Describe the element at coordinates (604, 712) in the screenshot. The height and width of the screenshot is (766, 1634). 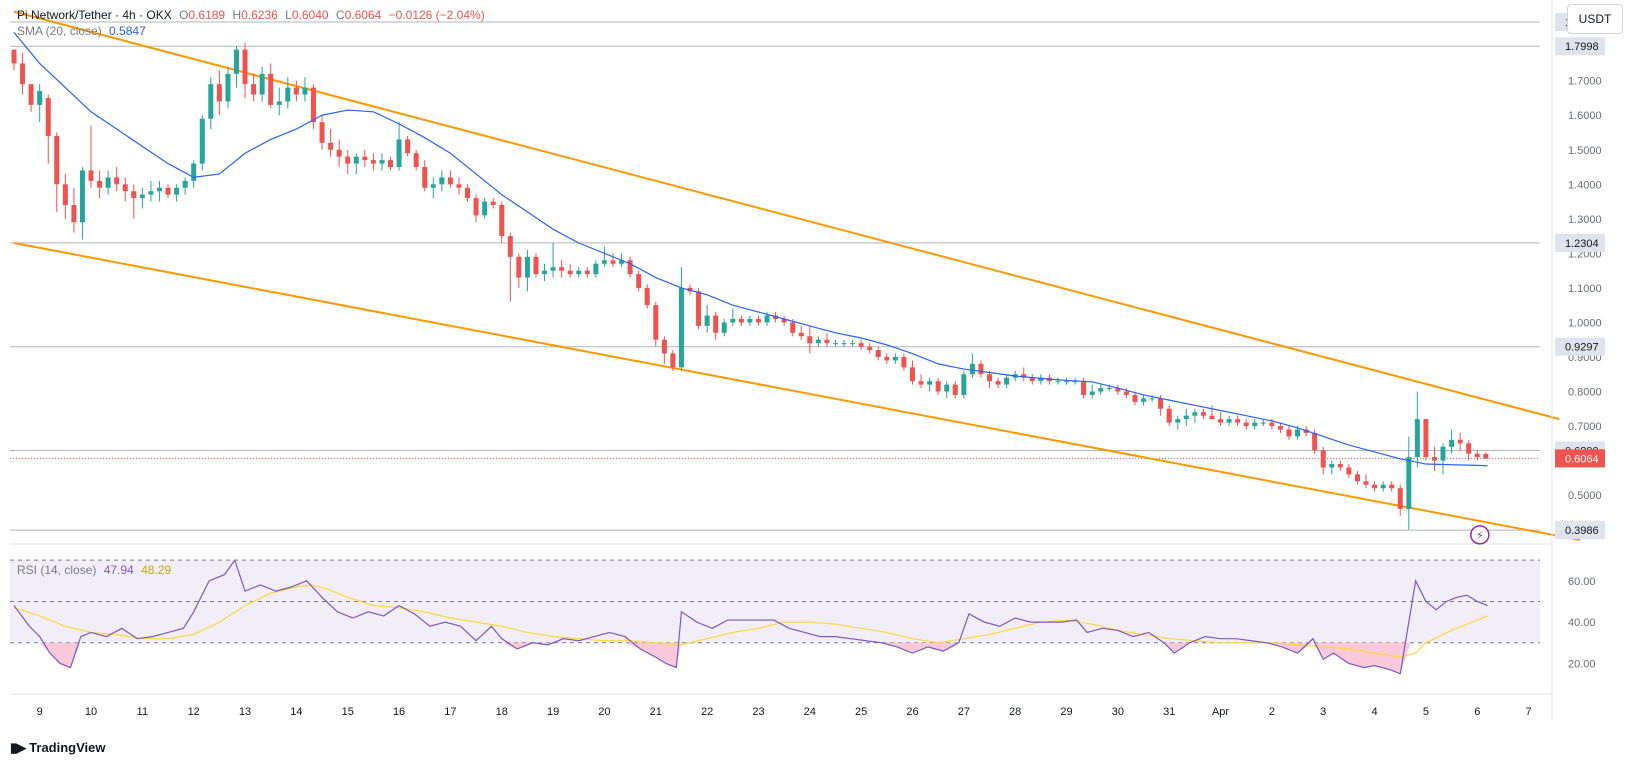
I see `time-tick-label: 20` at that location.